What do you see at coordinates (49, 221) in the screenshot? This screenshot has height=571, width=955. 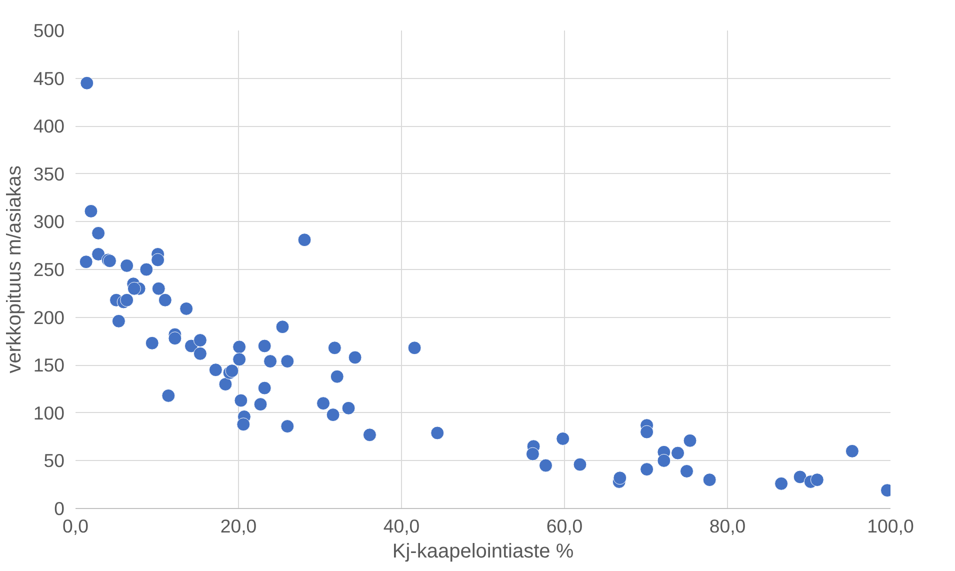 I see `y-tick-label: 300` at bounding box center [49, 221].